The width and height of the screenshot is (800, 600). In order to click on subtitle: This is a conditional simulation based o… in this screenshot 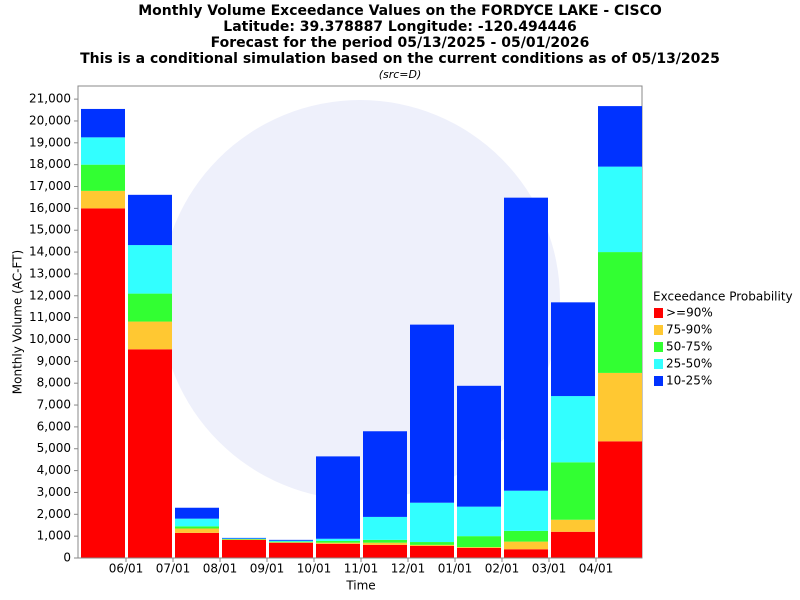, I will do `click(400, 59)`.